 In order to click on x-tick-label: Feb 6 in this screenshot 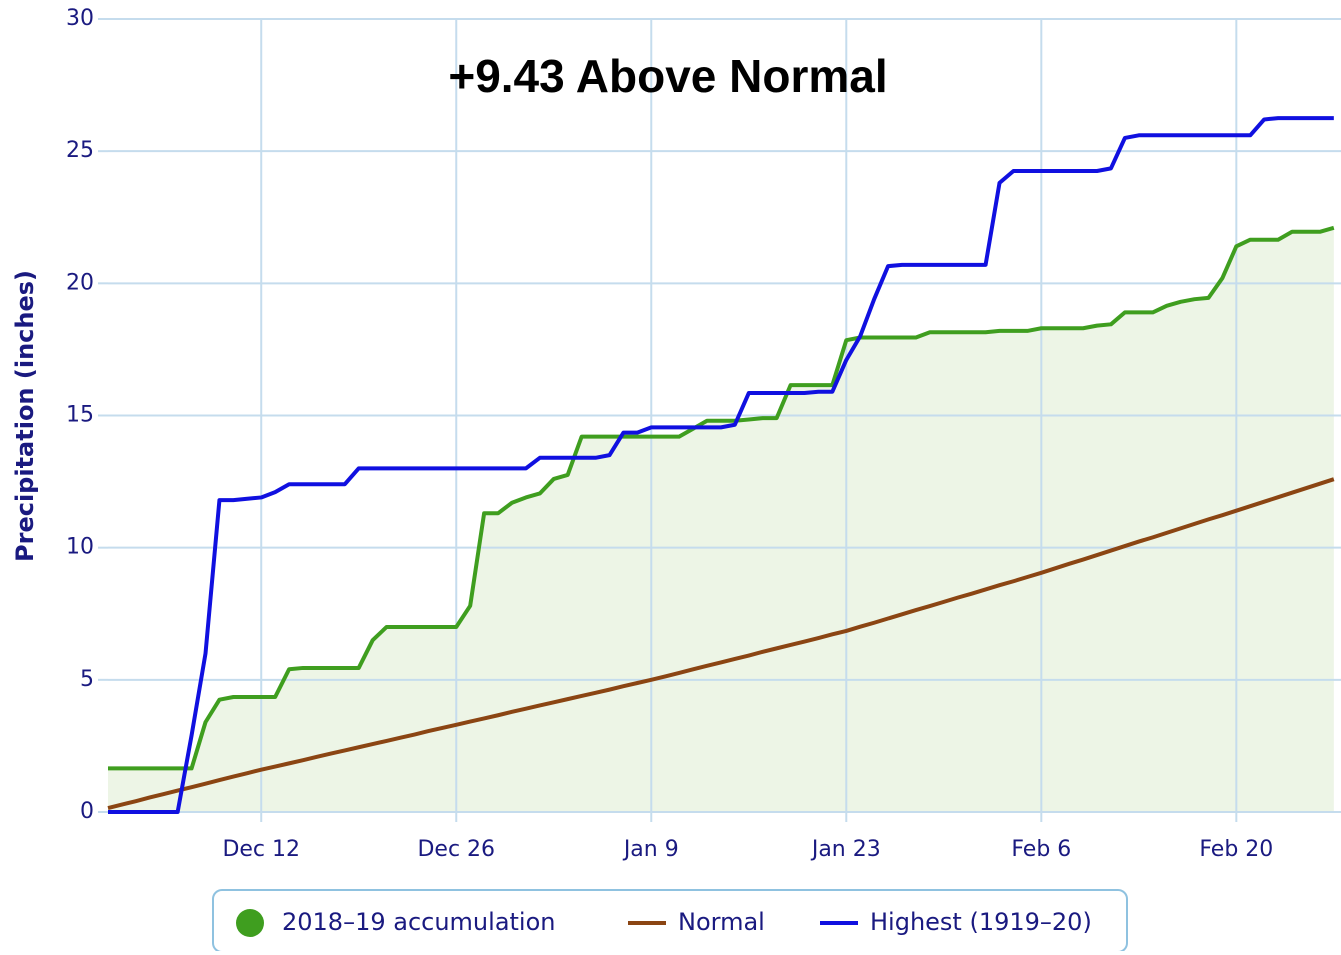, I will do `click(1041, 849)`.